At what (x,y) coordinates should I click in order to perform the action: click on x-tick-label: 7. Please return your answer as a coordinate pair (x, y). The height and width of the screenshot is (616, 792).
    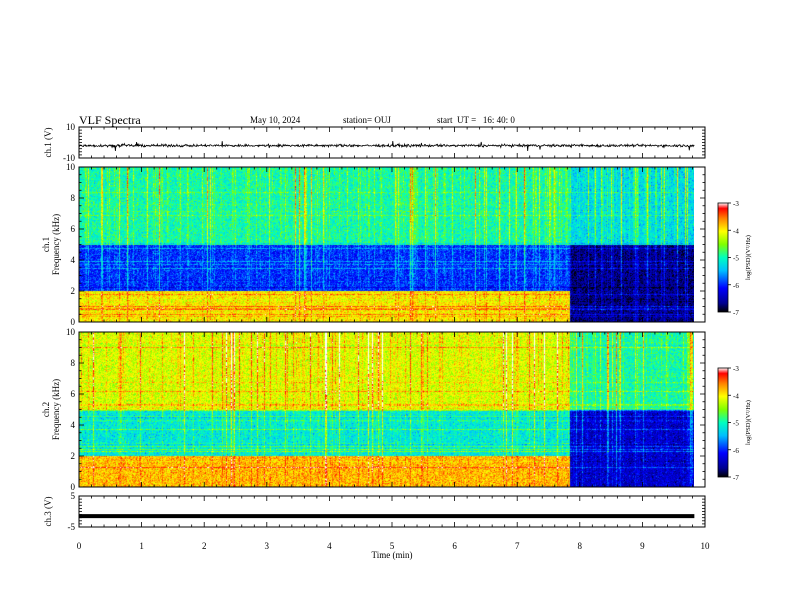
    Looking at the image, I should click on (517, 546).